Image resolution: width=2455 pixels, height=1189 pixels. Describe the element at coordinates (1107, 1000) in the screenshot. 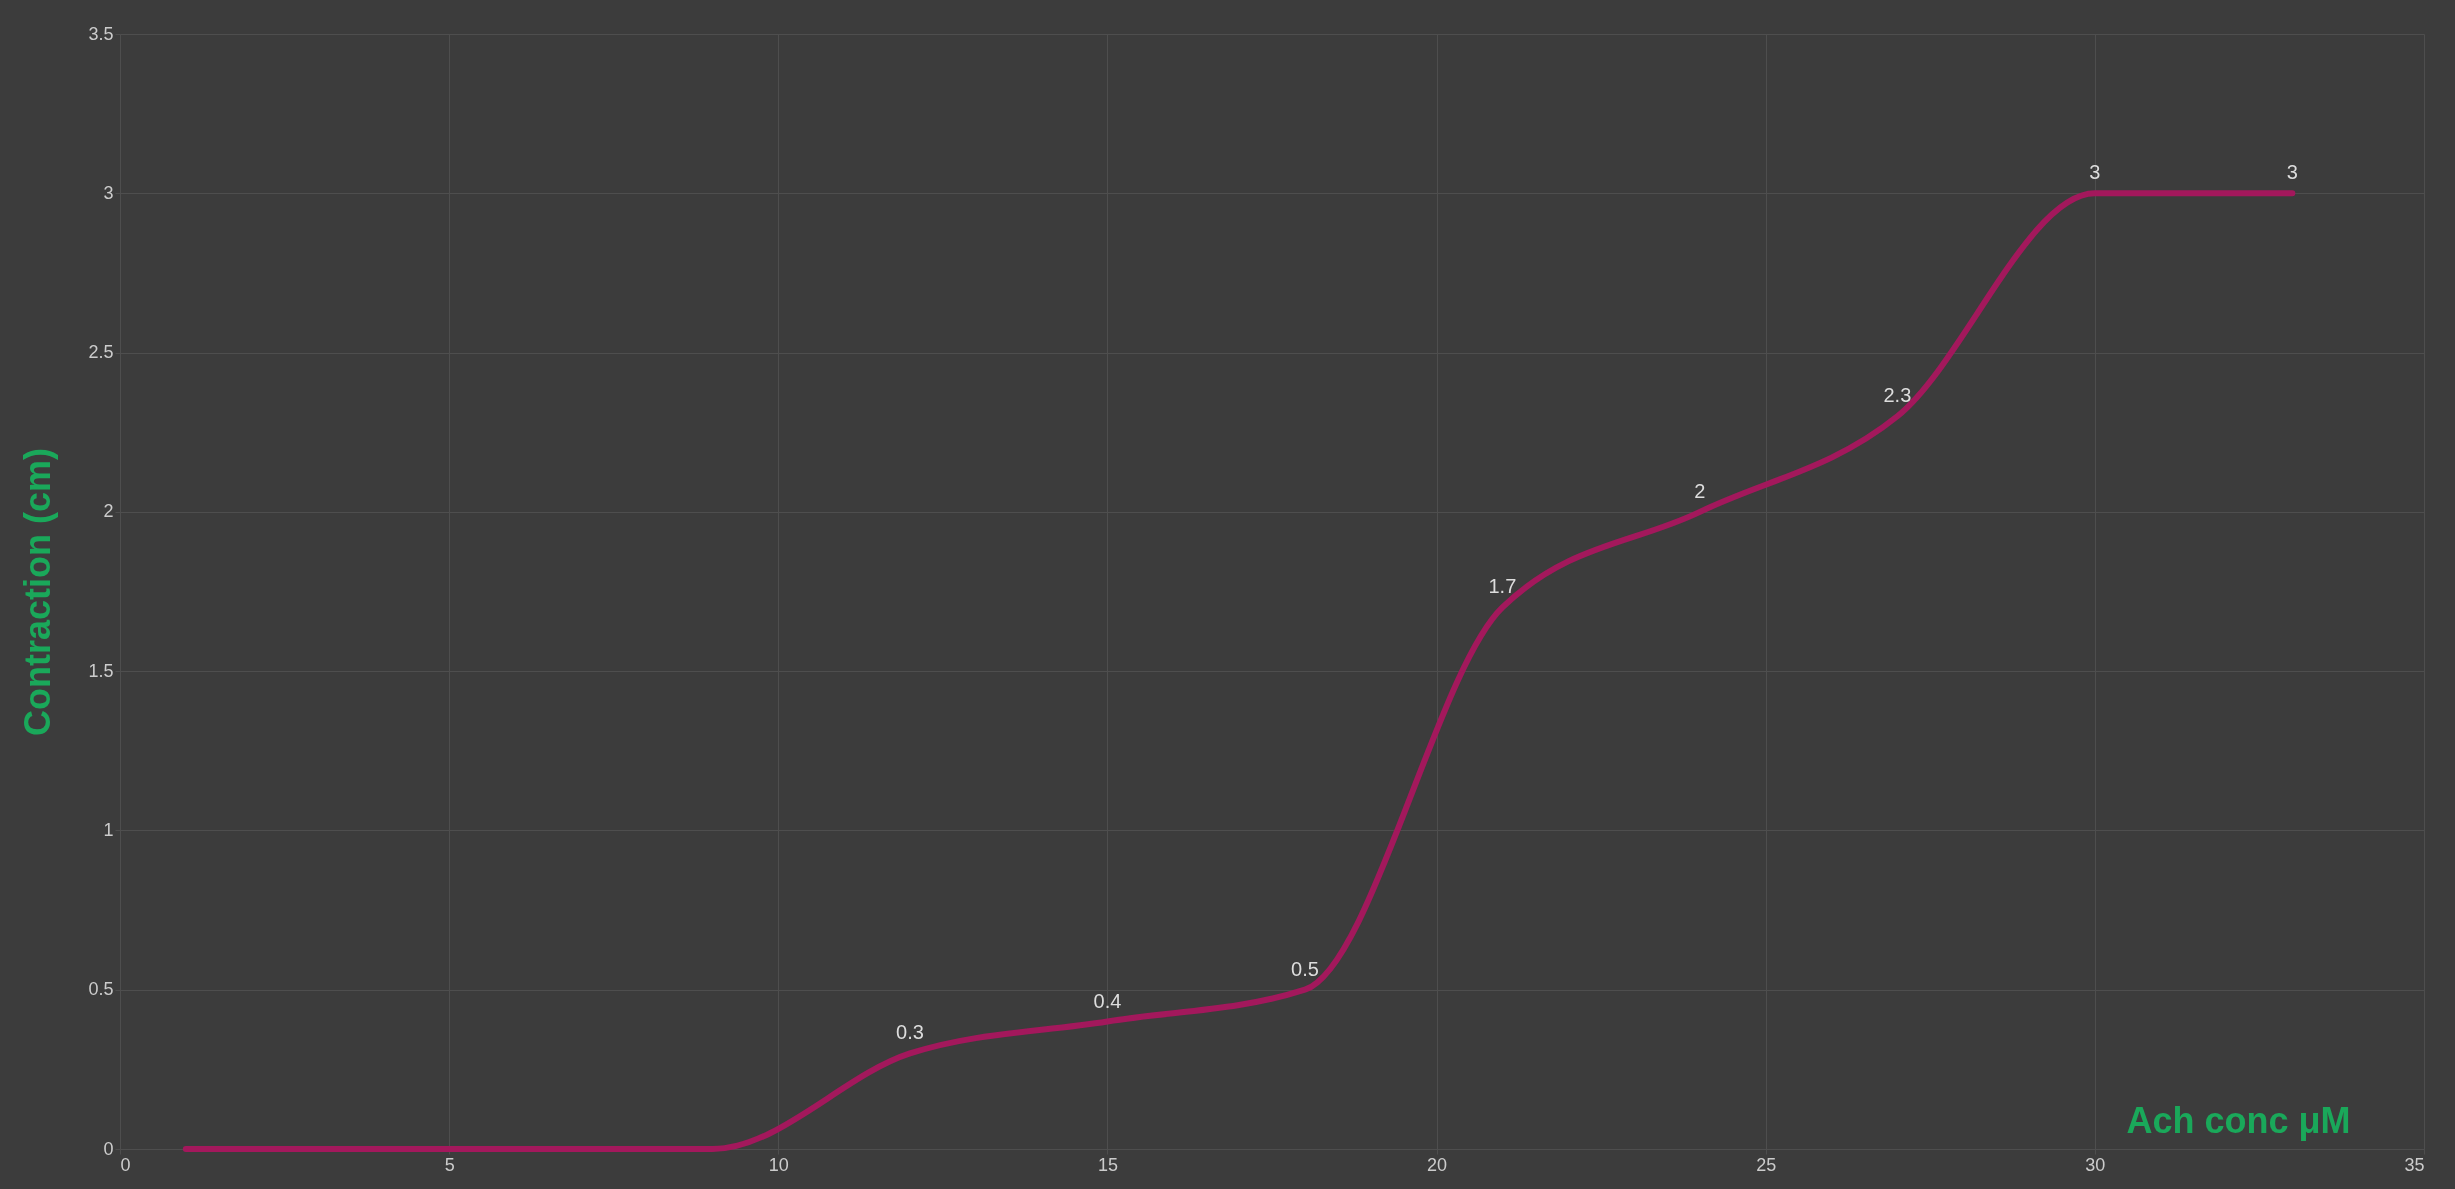

I see `data-label: 0.4` at that location.